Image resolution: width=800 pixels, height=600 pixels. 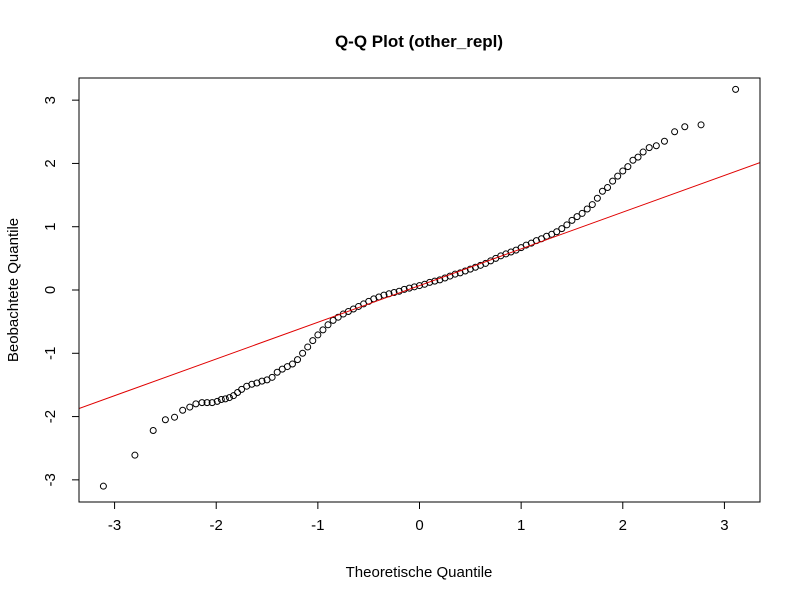 I want to click on x-tick-label-1: -2, so click(x=216, y=525).